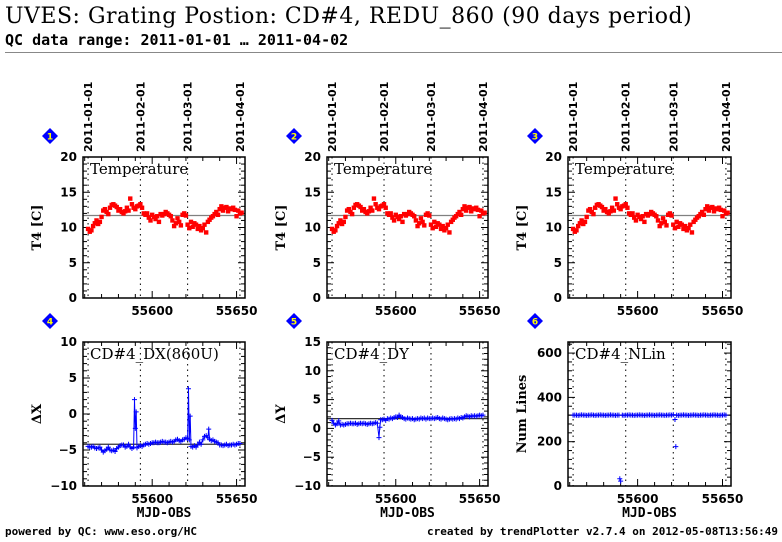  I want to click on y-axis-label: T4 [C], so click(37, 228).